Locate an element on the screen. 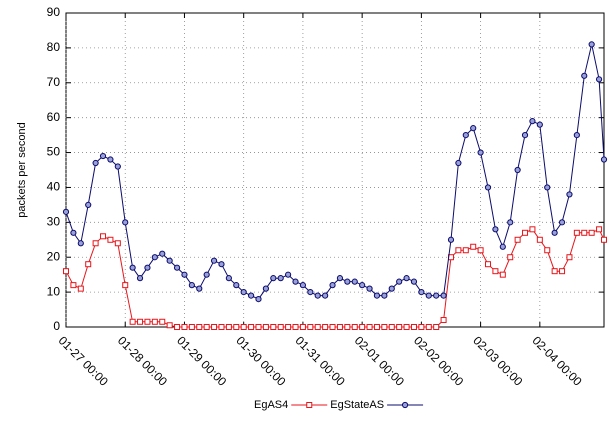 The width and height of the screenshot is (608, 429). x-tick-label: 01-28 00:00 is located at coordinates (142, 360).